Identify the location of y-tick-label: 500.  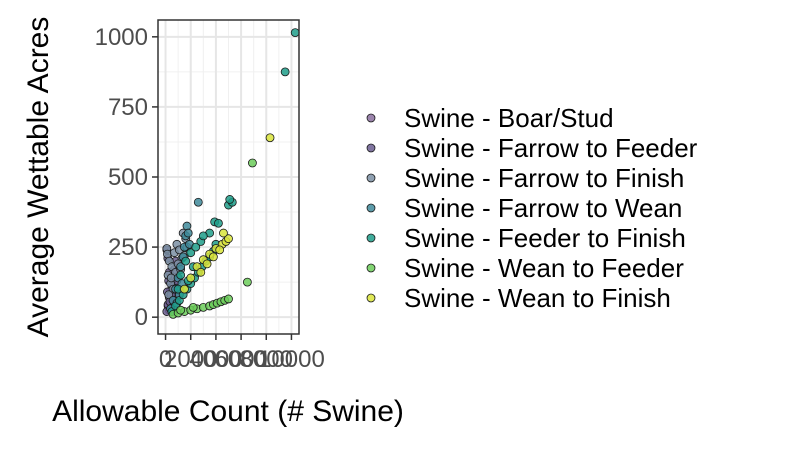
(128, 177).